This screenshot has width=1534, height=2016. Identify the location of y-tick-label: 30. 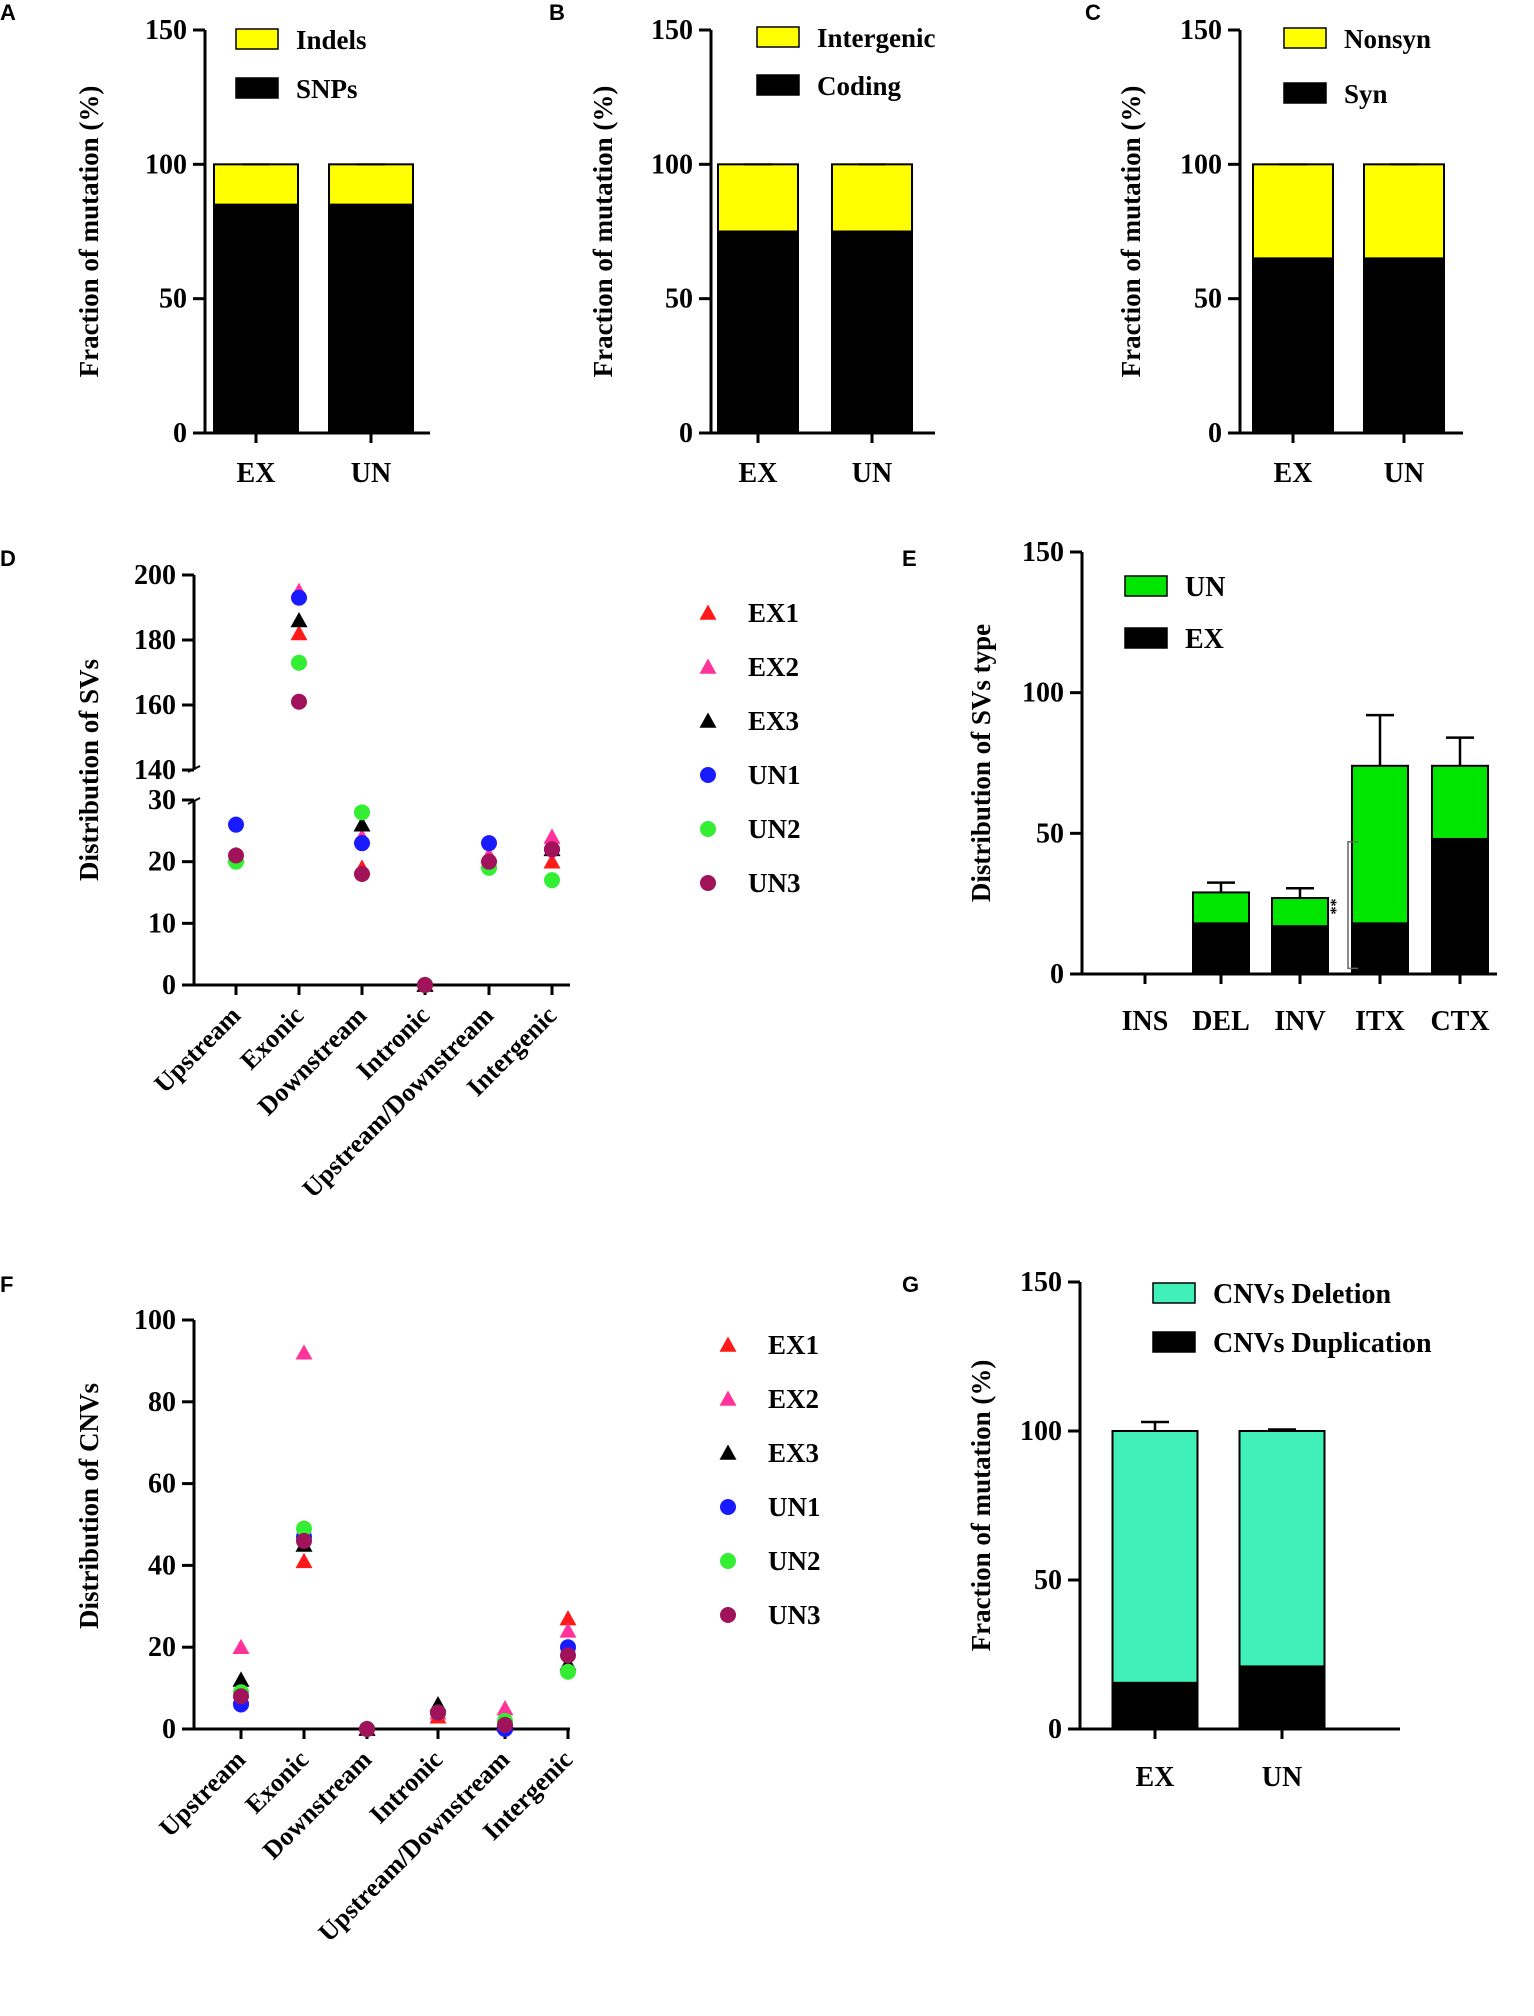
(162, 800).